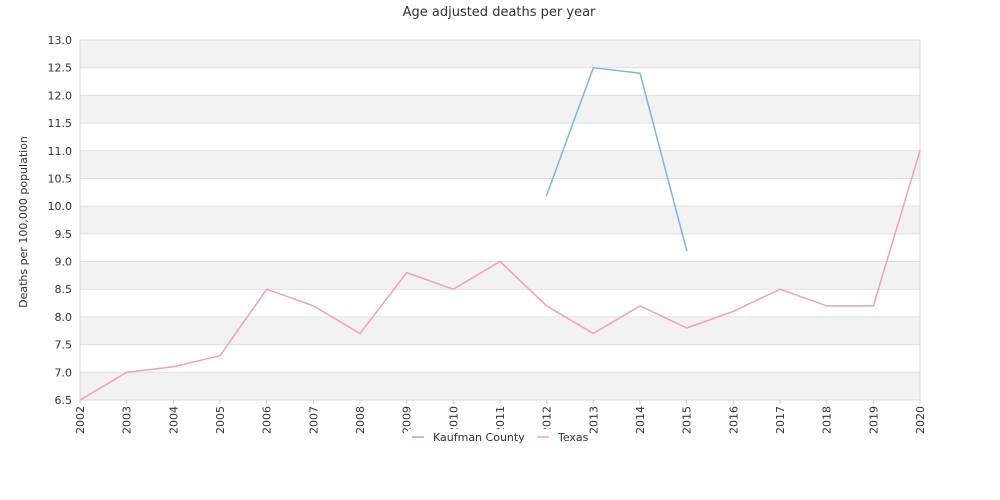 The width and height of the screenshot is (1000, 500). Describe the element at coordinates (687, 420) in the screenshot. I see `x-tick-label: 2015` at that location.